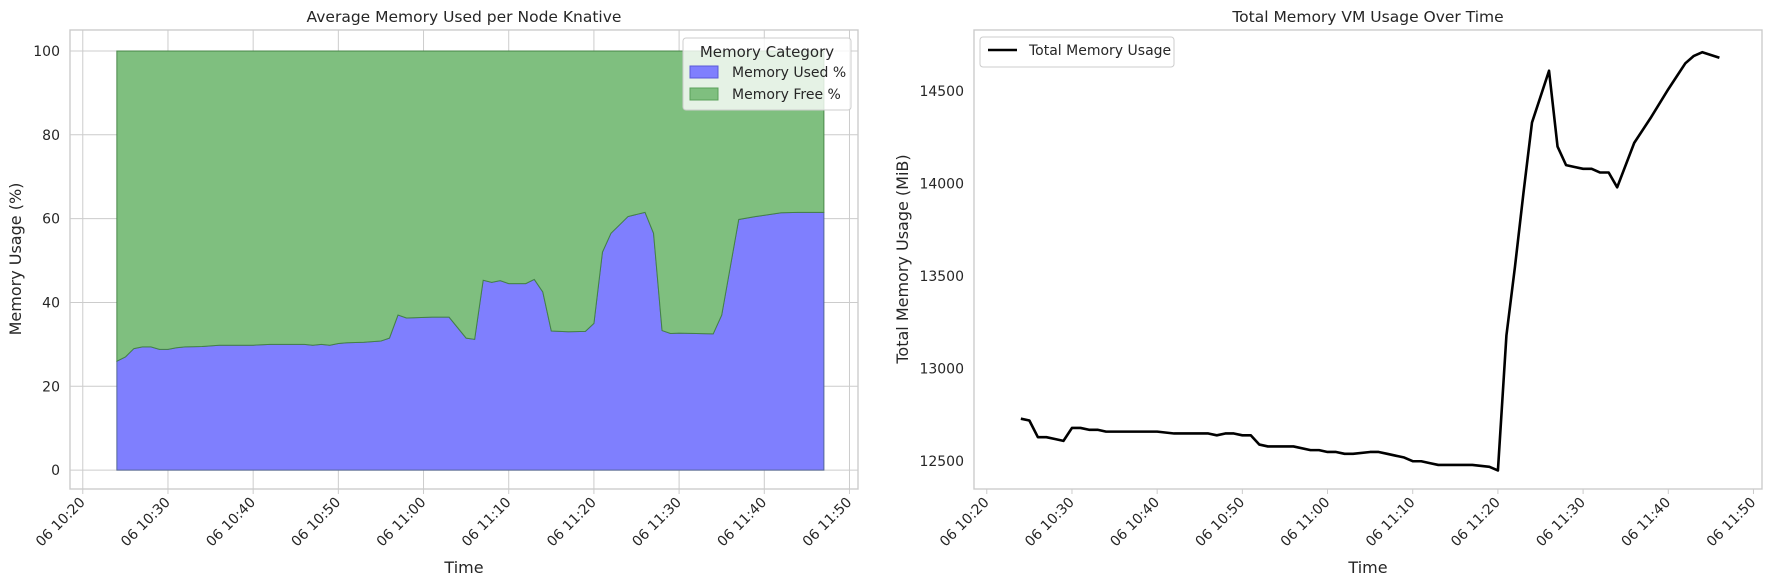 The width and height of the screenshot is (1782, 584). What do you see at coordinates (941, 462) in the screenshot?
I see `y-tick-label: 12500` at bounding box center [941, 462].